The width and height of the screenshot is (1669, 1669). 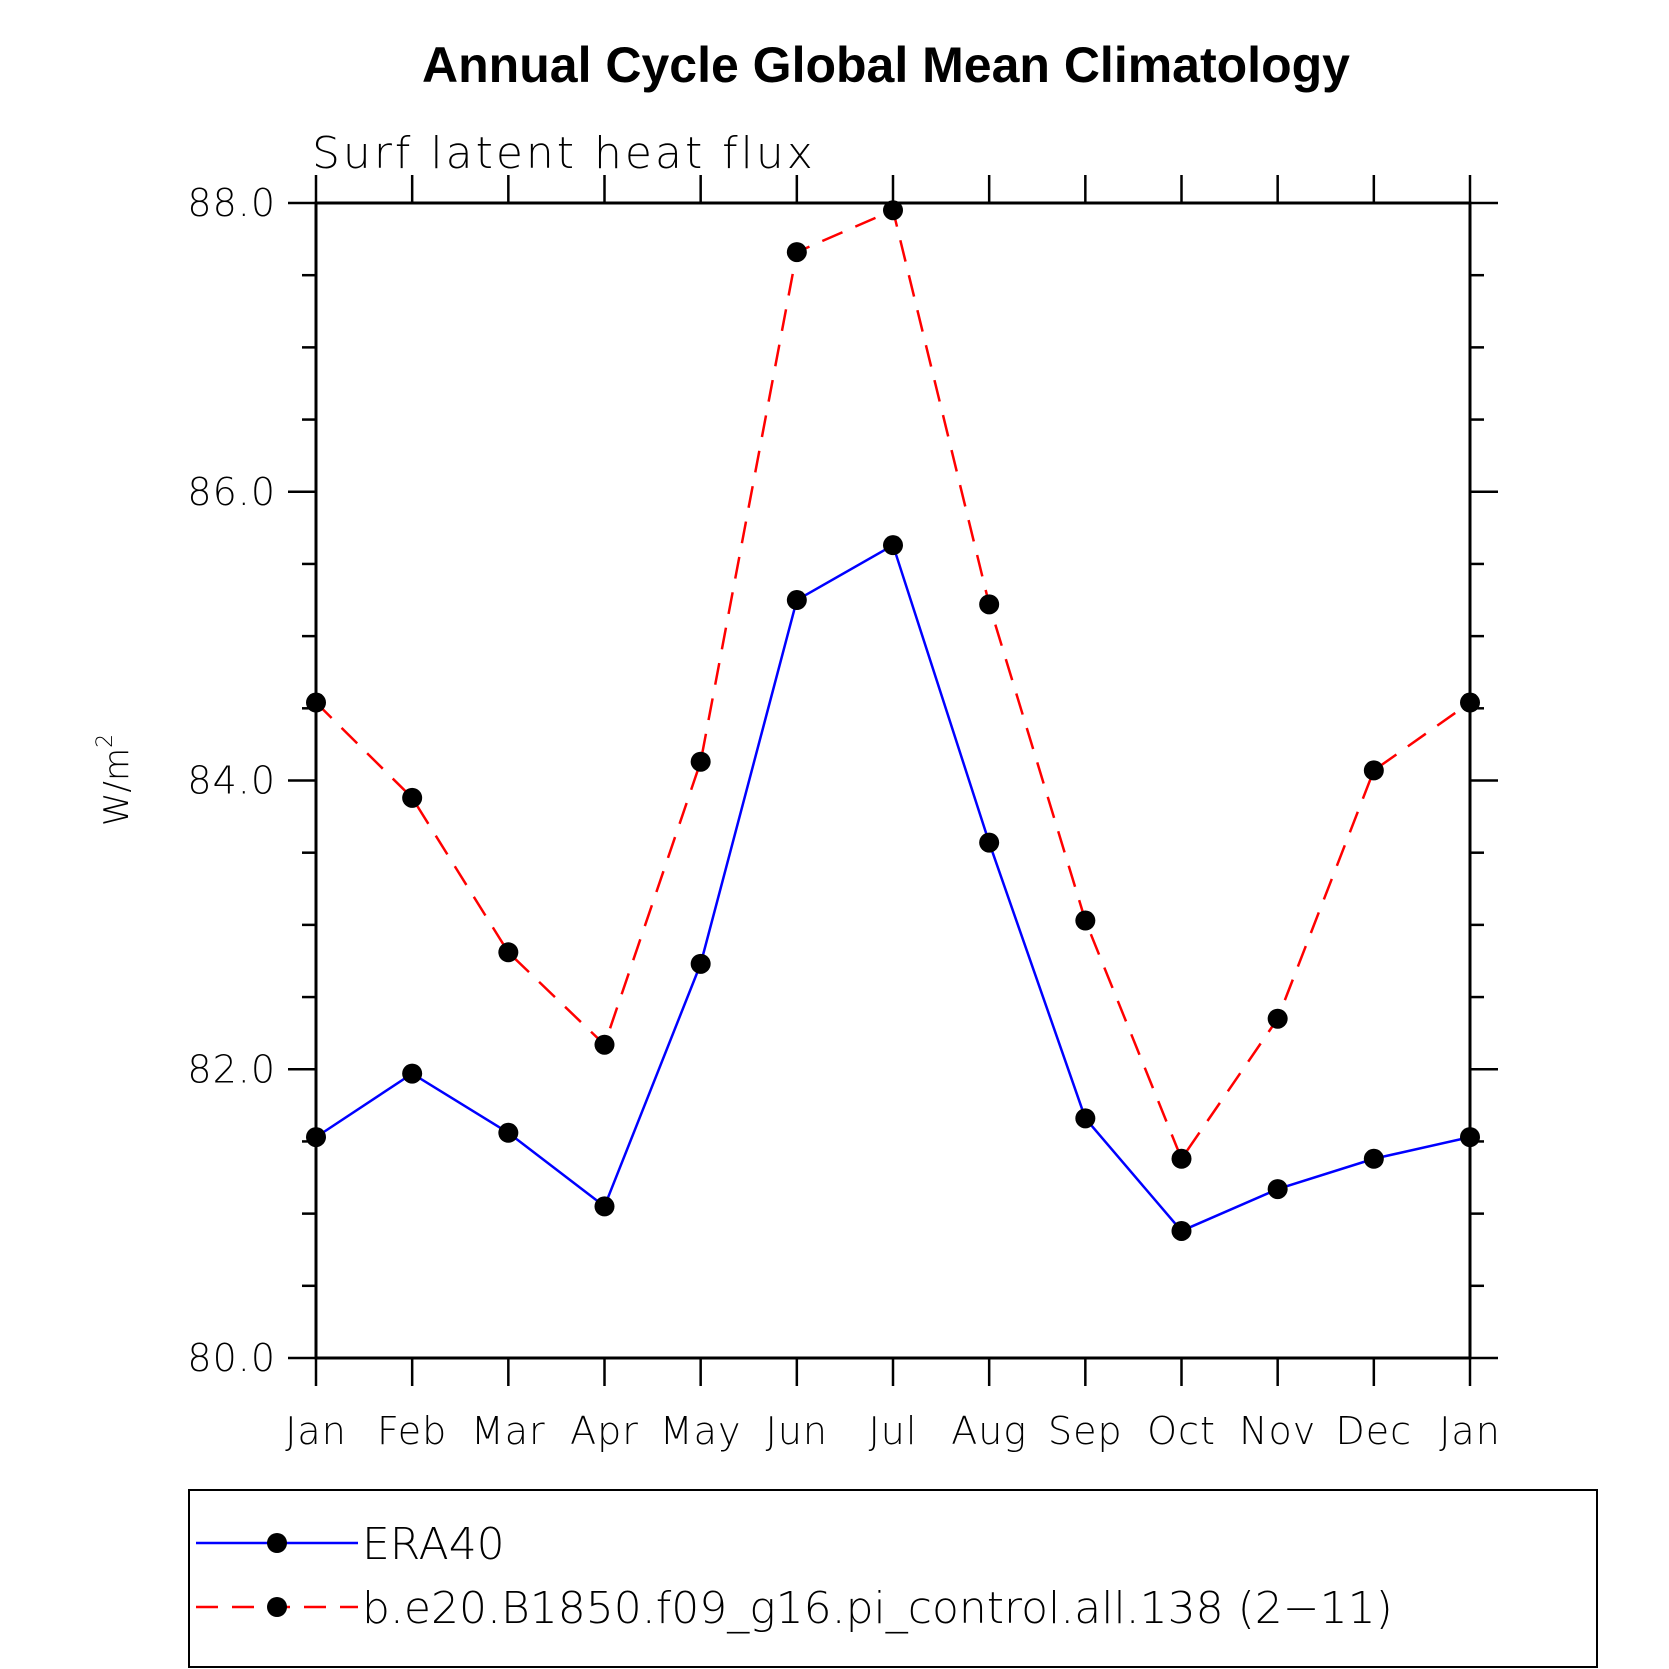 What do you see at coordinates (231, 203) in the screenshot?
I see `y-tick-label: 88.0` at bounding box center [231, 203].